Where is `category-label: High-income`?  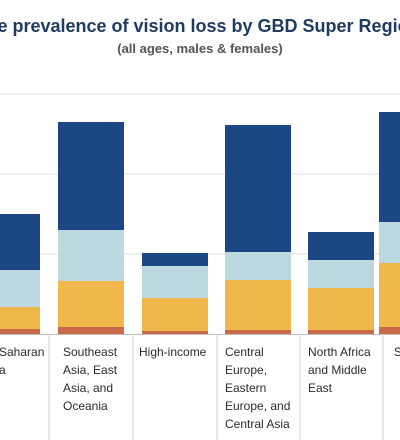 category-label: High-income is located at coordinates (173, 352).